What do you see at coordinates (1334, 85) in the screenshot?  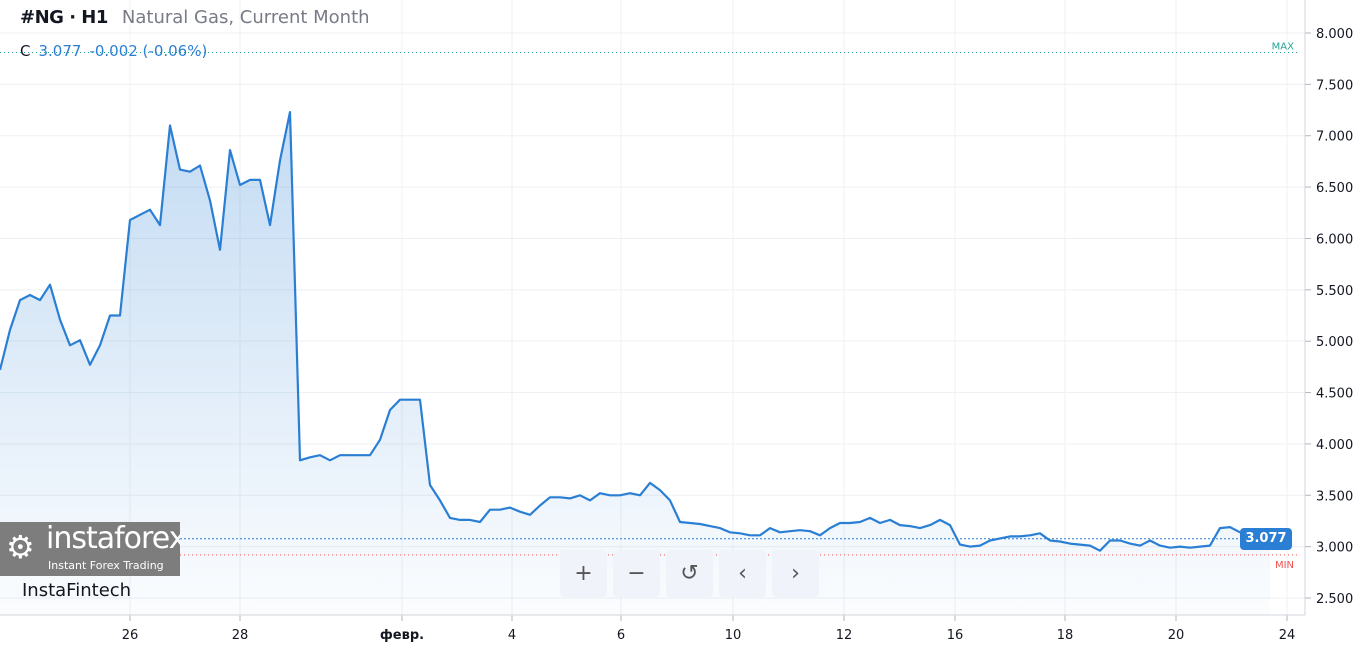 I see `y-tick-label: 7.500` at bounding box center [1334, 85].